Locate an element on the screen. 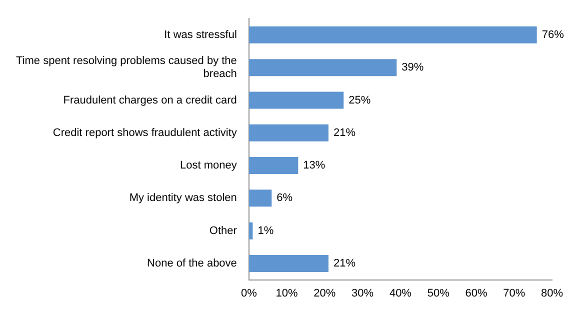  x-tick-label: 20% is located at coordinates (325, 293).